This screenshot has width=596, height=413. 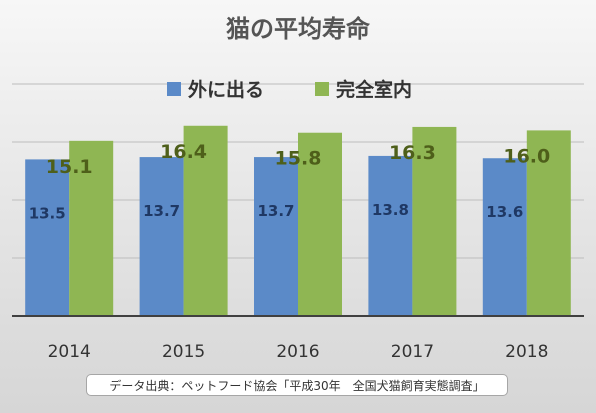 What do you see at coordinates (289, 89) in the screenshot?
I see `legend: 外に出る 完全室内` at bounding box center [289, 89].